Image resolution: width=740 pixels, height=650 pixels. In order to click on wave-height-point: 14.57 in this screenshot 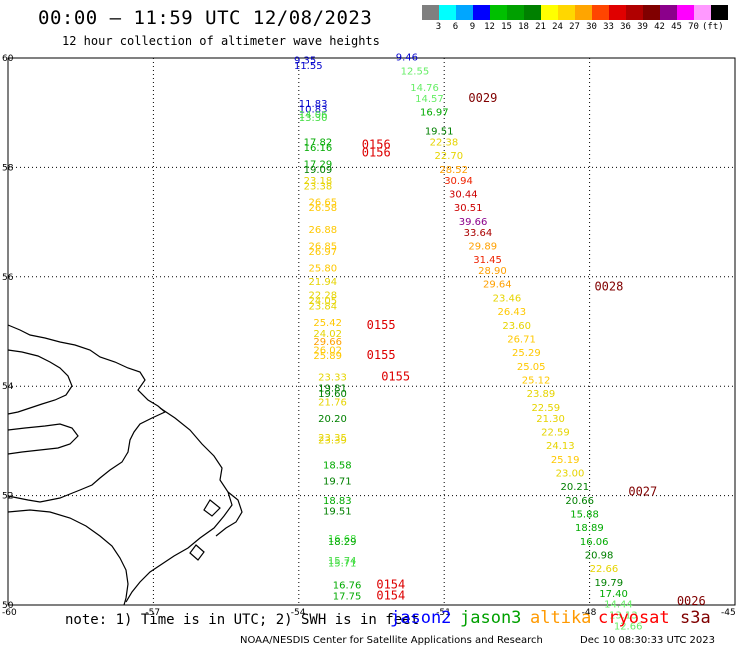, I will do `click(429, 99)`.